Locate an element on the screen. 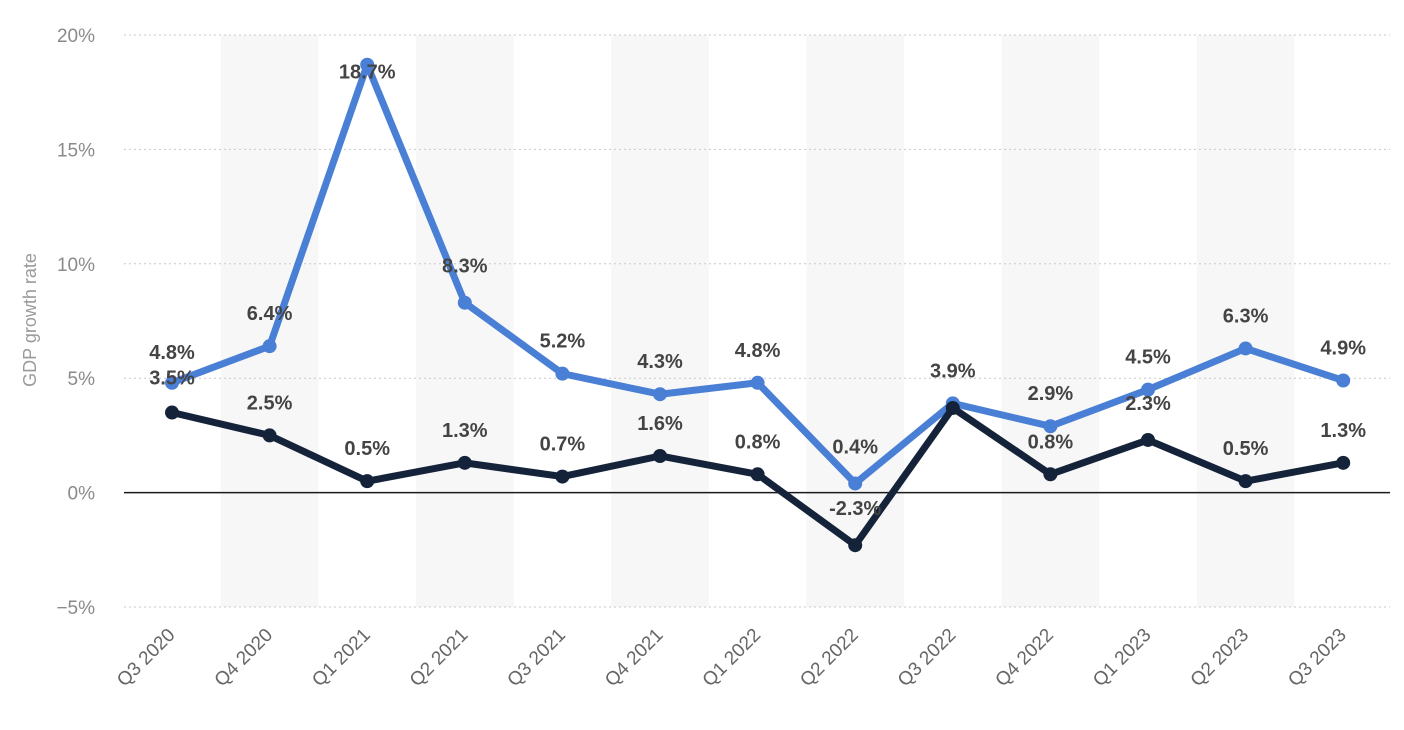  x-tick-label: Q1 2021 is located at coordinates (341, 658).